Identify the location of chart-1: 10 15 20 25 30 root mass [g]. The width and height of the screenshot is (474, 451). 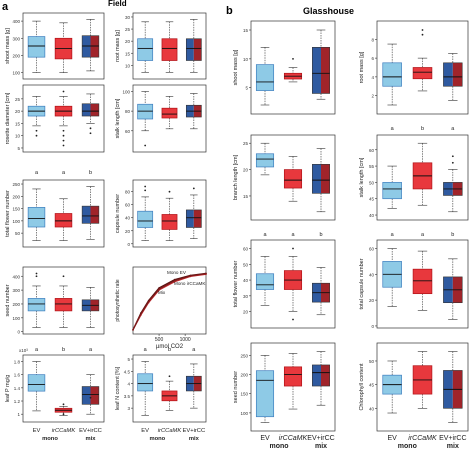
(161, 46).